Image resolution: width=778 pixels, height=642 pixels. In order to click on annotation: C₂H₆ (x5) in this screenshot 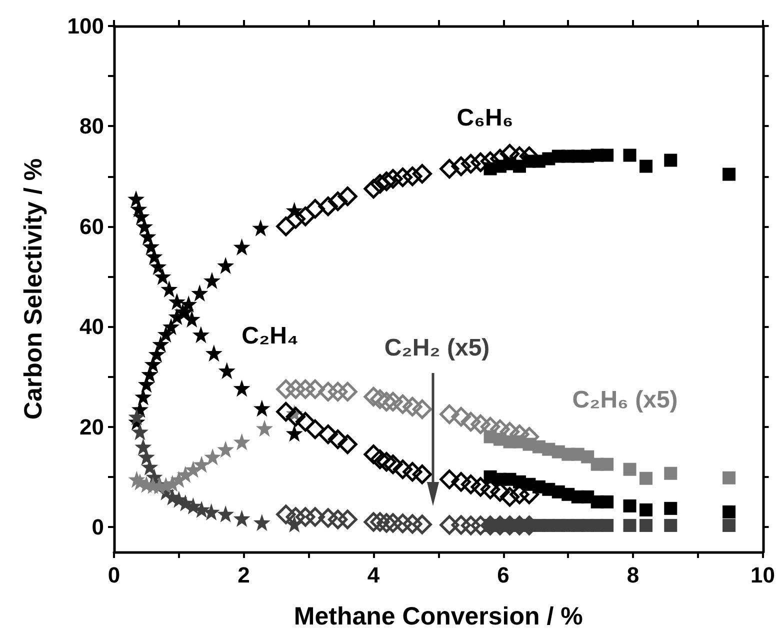, I will do `click(625, 400)`.